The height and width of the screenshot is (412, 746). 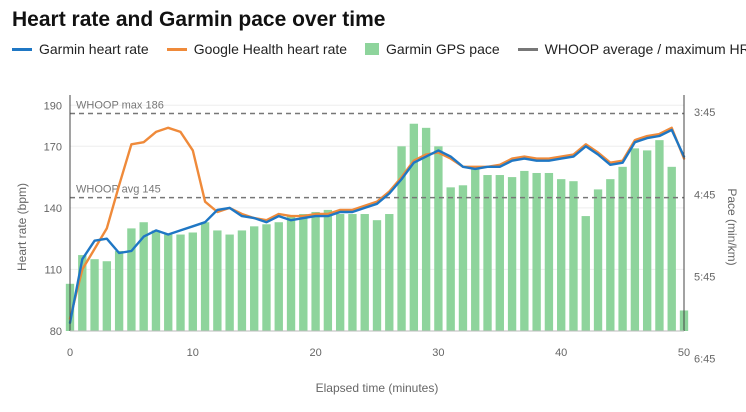 I want to click on y-tick-left-label: 110, so click(x=53, y=270).